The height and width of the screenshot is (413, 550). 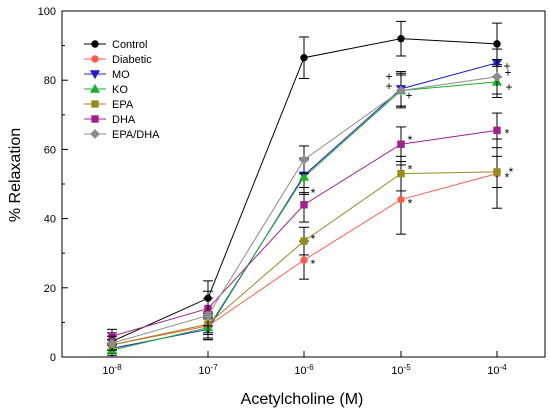 What do you see at coordinates (50, 81) in the screenshot?
I see `y-tick-label: 80` at bounding box center [50, 81].